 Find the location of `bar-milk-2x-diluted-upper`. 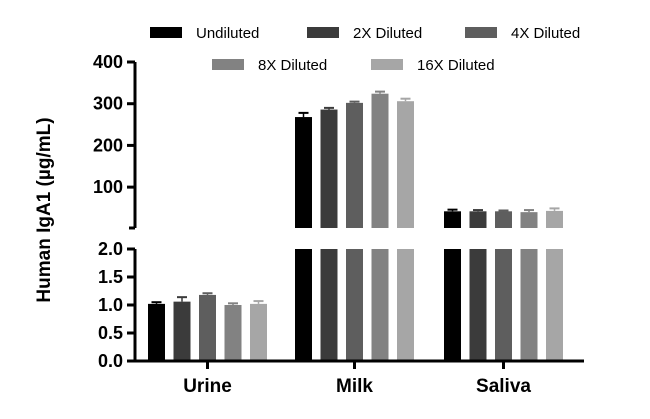

bar-milk-2x-diluted-upper is located at coordinates (329, 168).